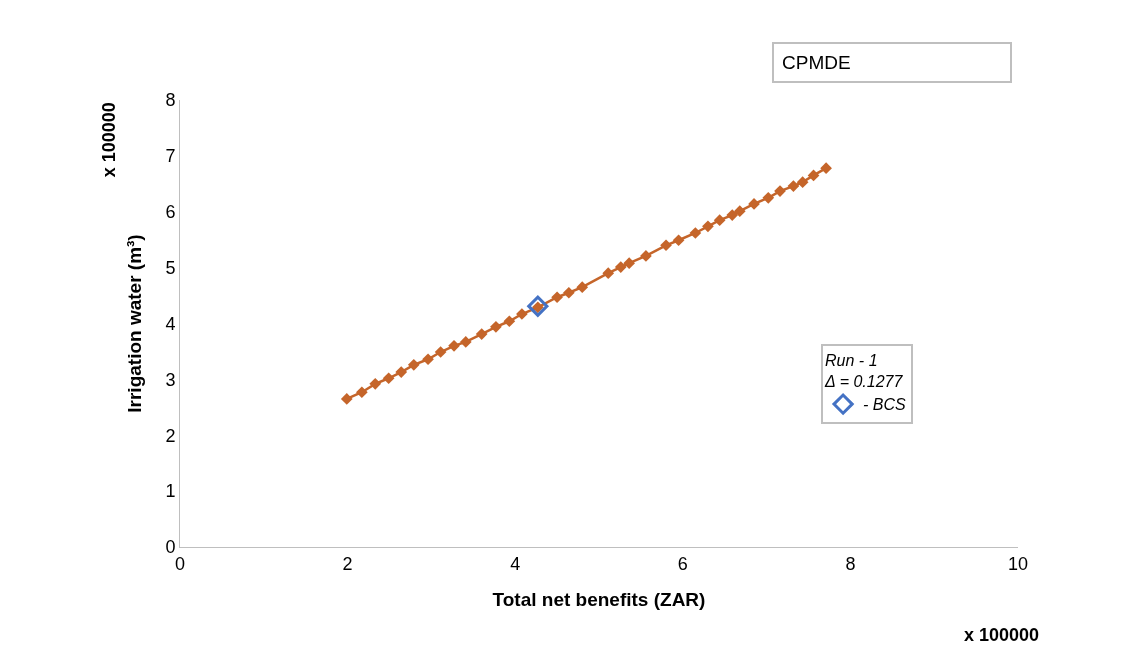 The width and height of the screenshot is (1132, 657). Describe the element at coordinates (170, 435) in the screenshot. I see `y-tick-label: 2` at that location.